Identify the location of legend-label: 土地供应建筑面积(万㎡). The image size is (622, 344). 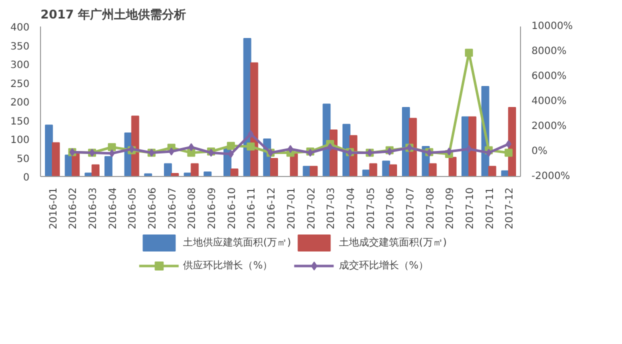
(237, 243).